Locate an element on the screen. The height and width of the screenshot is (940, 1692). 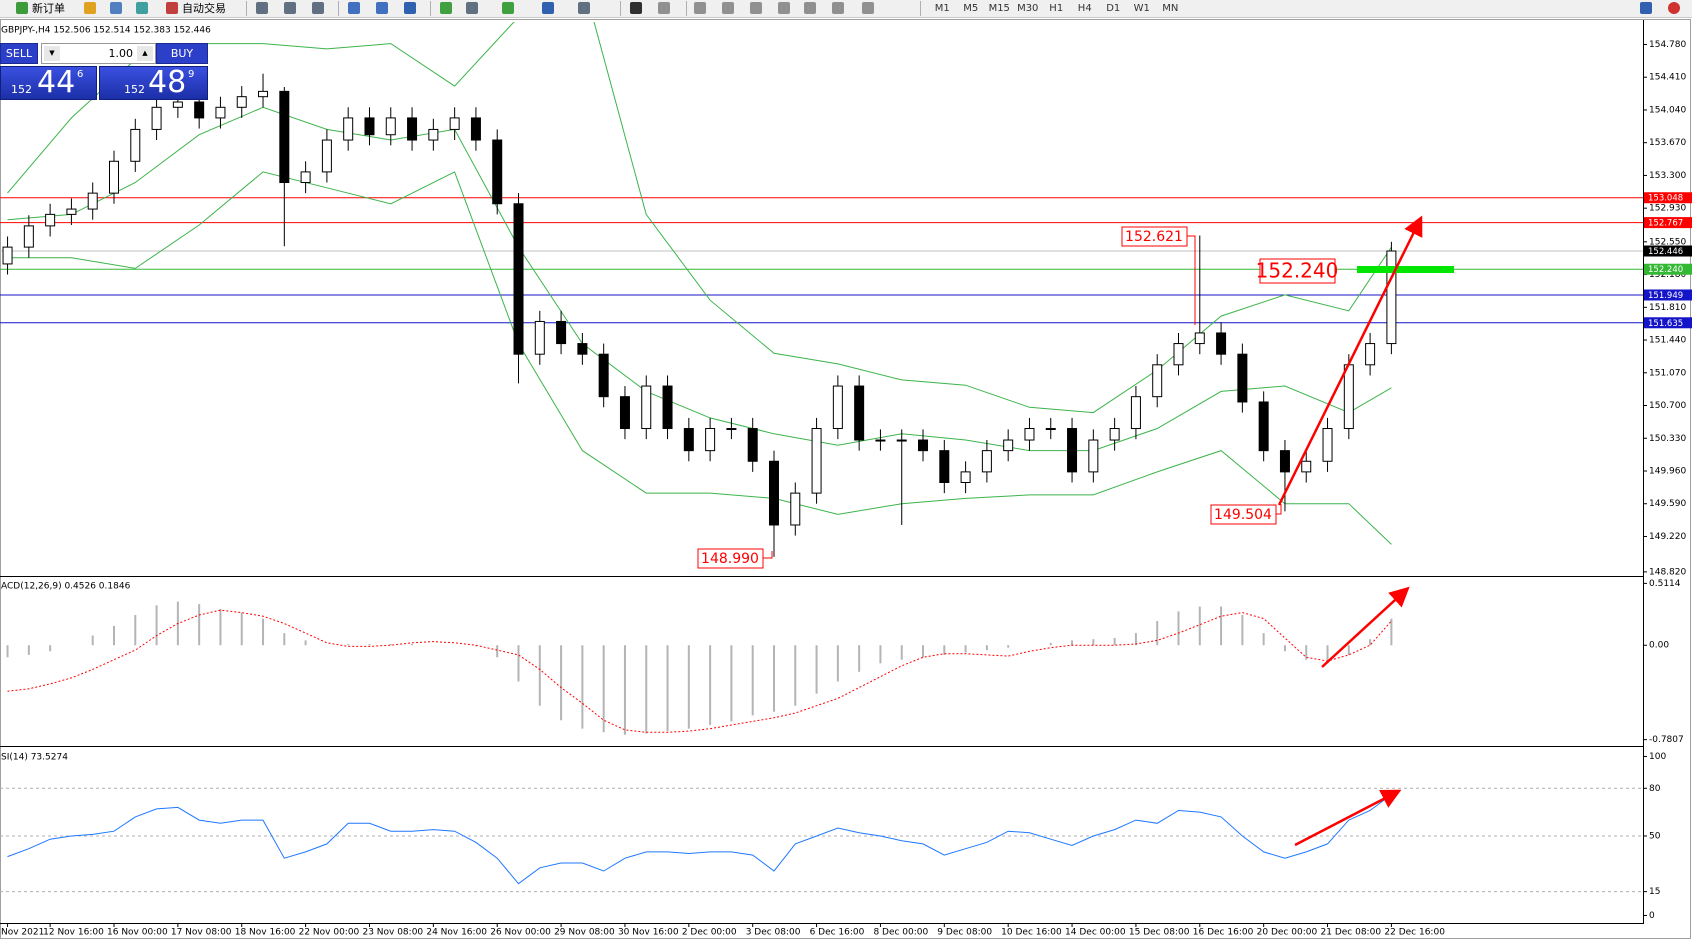
timeframe-button: M15 is located at coordinates (999, 8).